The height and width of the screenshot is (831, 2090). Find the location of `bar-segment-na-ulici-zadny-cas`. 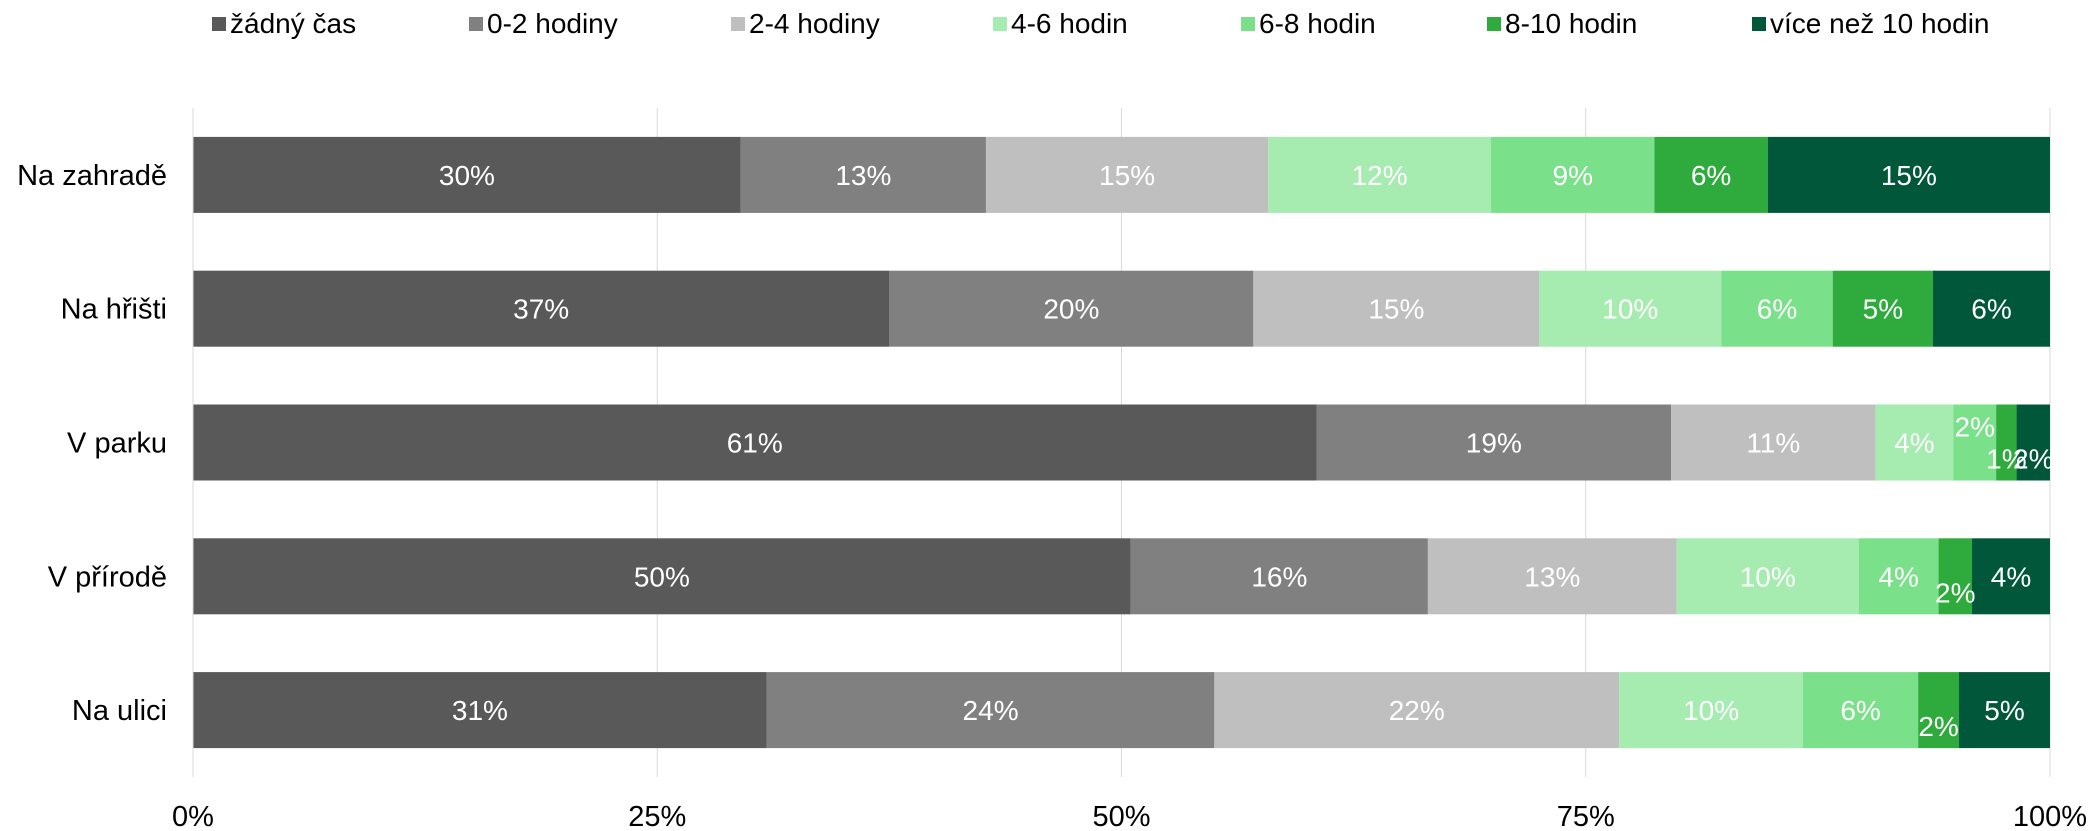

bar-segment-na-ulici-zadny-cas is located at coordinates (480, 710).